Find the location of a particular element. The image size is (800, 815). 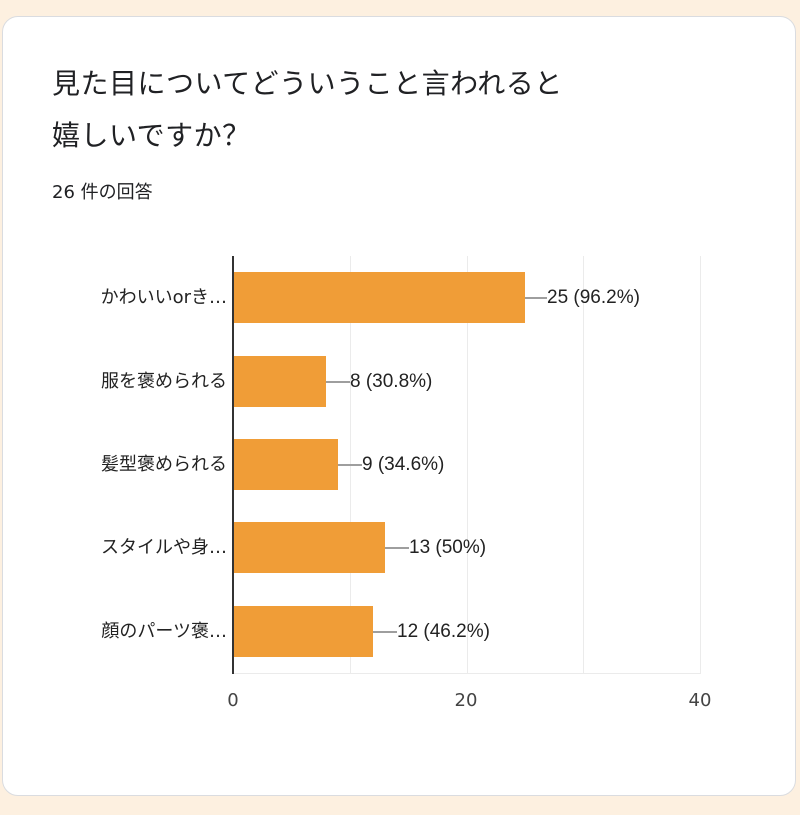

data-label-3: 13 (50%) is located at coordinates (448, 547).